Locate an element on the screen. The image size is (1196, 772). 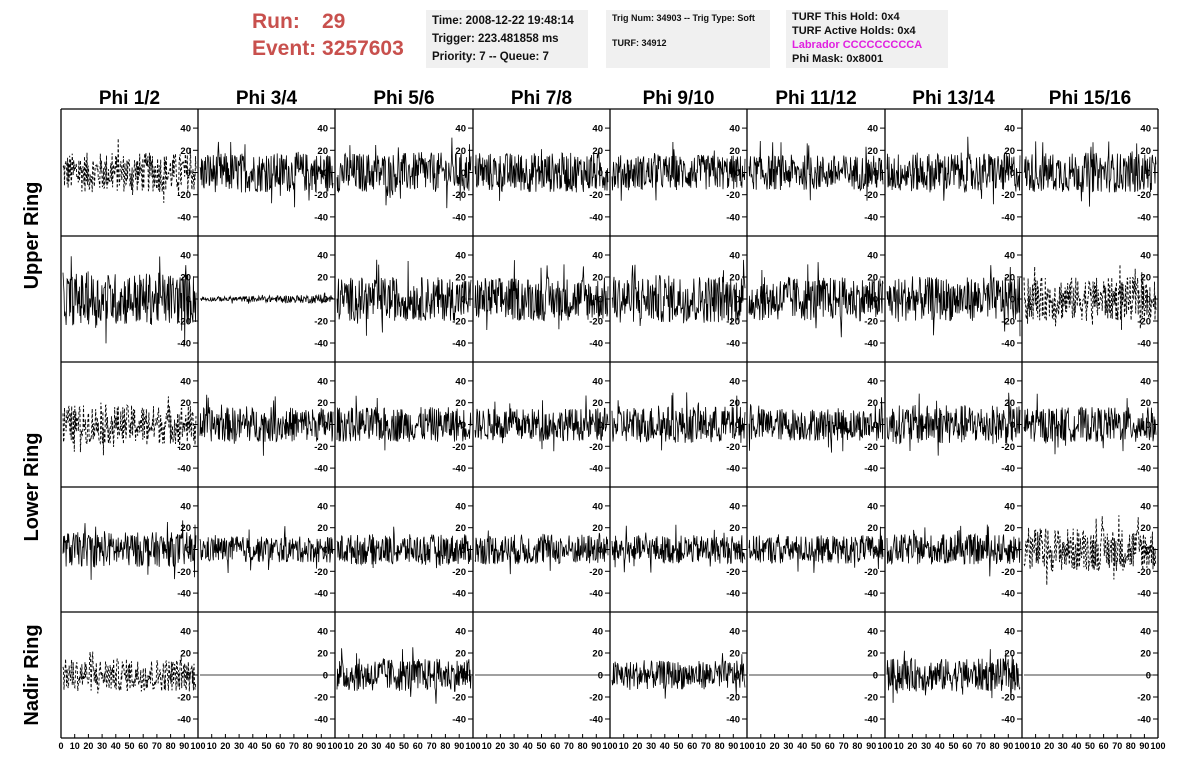
column-header: Phi 7/8 is located at coordinates (541, 98).